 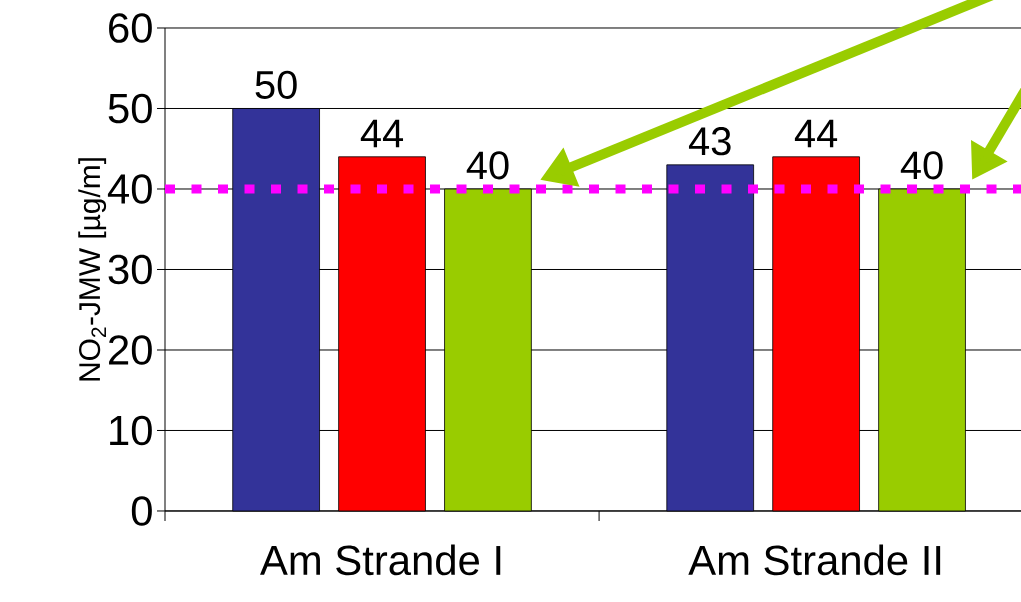 What do you see at coordinates (131, 430) in the screenshot?
I see `y-tick-label: 10` at bounding box center [131, 430].